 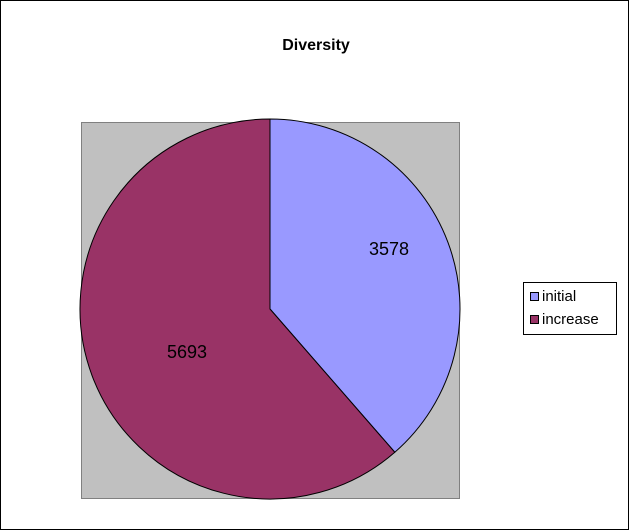 I want to click on legend: initial increase, so click(x=570, y=308).